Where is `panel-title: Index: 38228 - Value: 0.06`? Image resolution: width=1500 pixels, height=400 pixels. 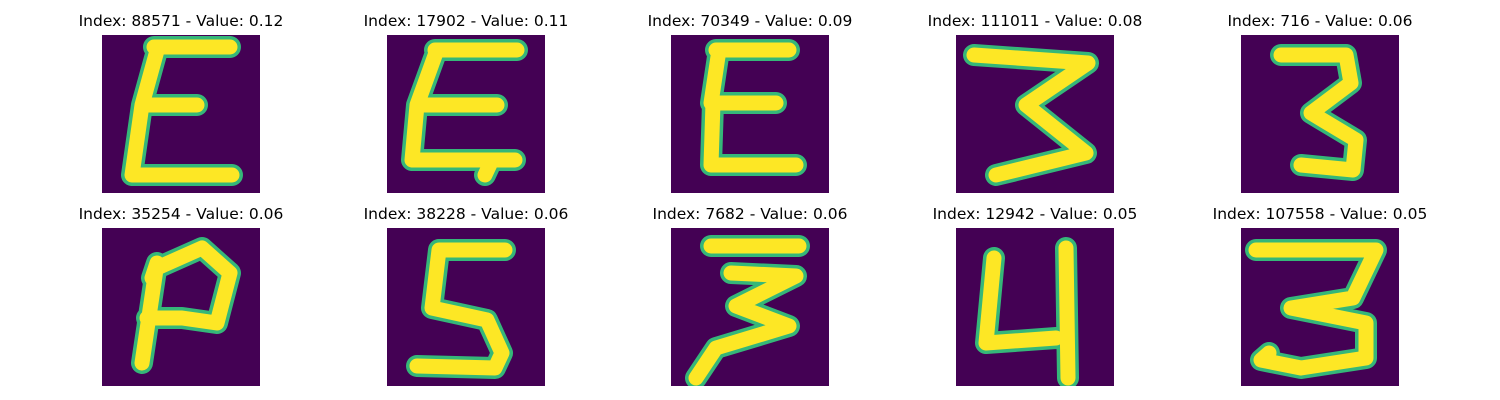
panel-title: Index: 38228 - Value: 0.06 is located at coordinates (466, 214).